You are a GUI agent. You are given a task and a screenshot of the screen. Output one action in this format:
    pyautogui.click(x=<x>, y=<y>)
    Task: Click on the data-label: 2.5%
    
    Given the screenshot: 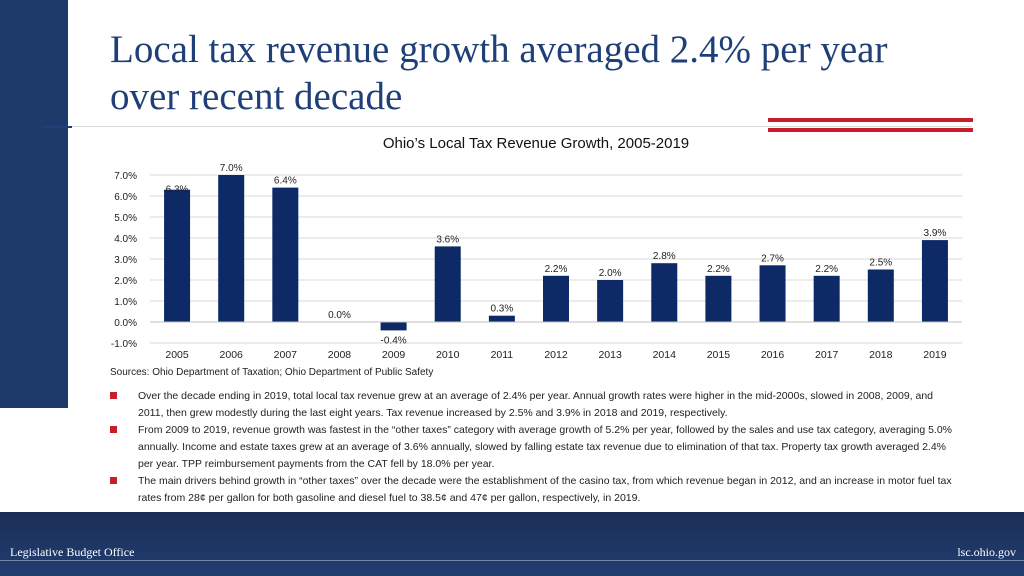 What is the action you would take?
    pyautogui.click(x=880, y=263)
    